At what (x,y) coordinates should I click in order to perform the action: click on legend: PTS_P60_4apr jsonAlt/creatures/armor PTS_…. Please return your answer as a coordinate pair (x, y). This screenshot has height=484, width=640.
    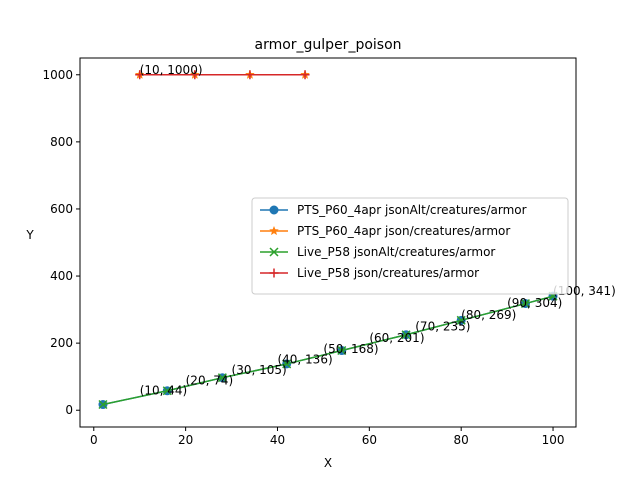
    Looking at the image, I should click on (410, 246).